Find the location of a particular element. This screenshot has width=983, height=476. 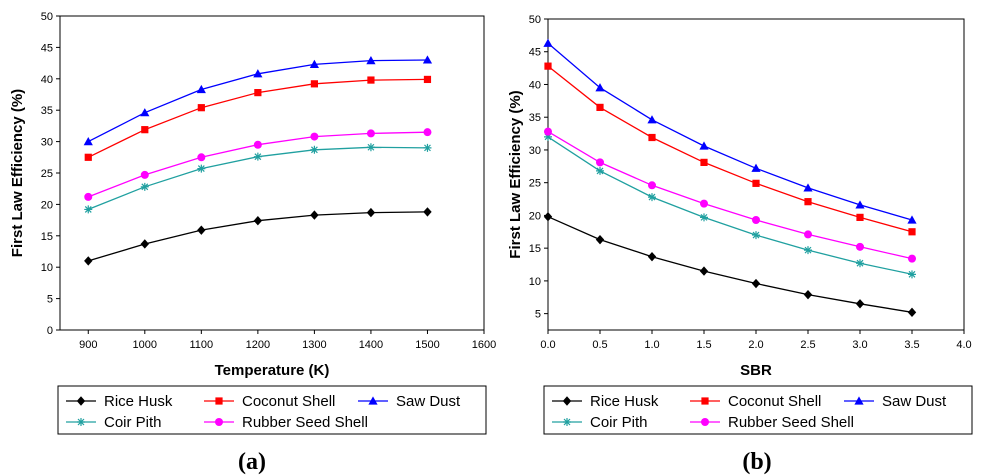

x-tick-label: 4.0 is located at coordinates (963, 345).